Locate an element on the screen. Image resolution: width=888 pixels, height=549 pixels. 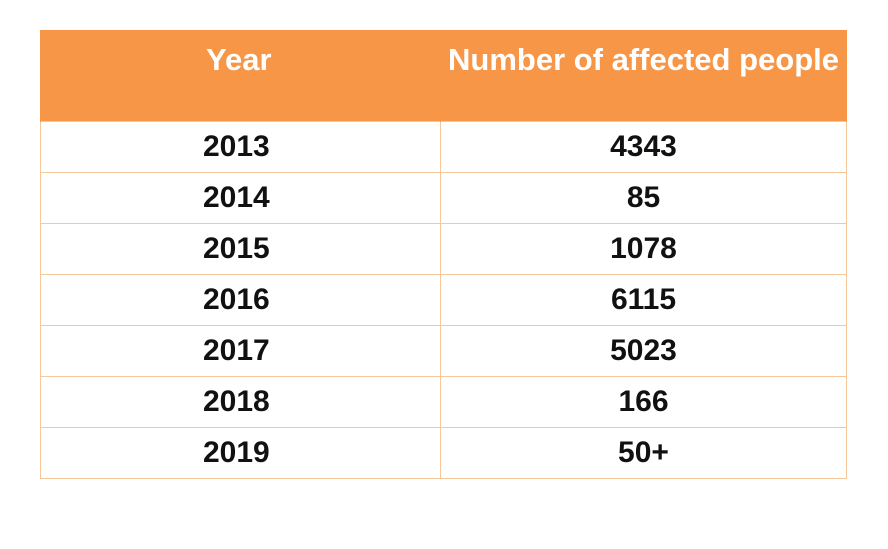
column-header-affected: Number of affected people is located at coordinates (643, 75).